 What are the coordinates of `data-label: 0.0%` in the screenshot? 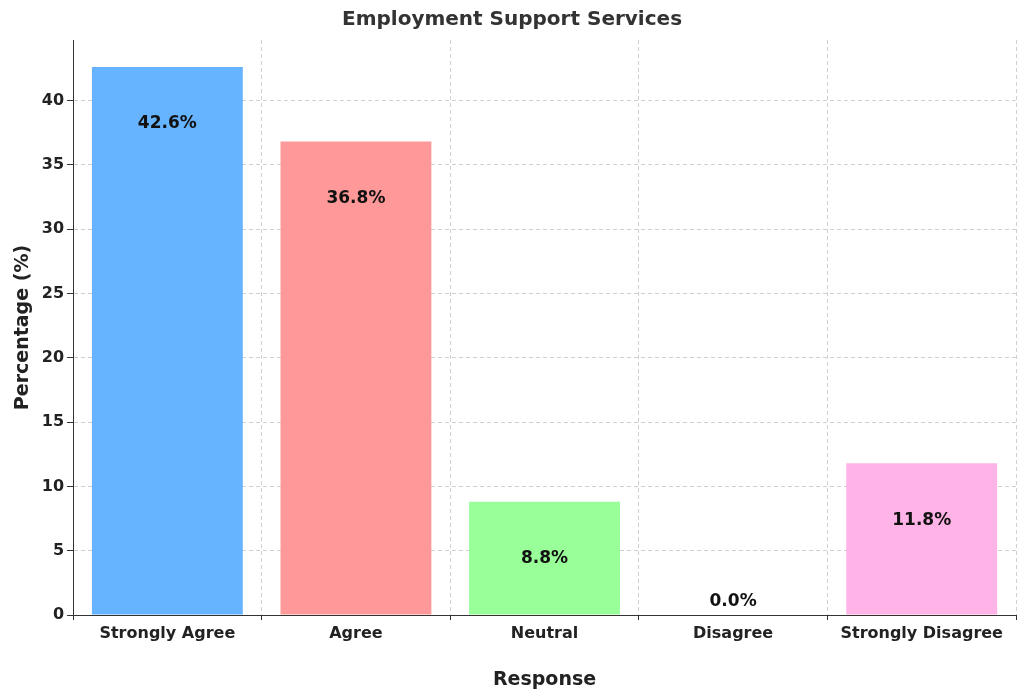 It's located at (733, 600).